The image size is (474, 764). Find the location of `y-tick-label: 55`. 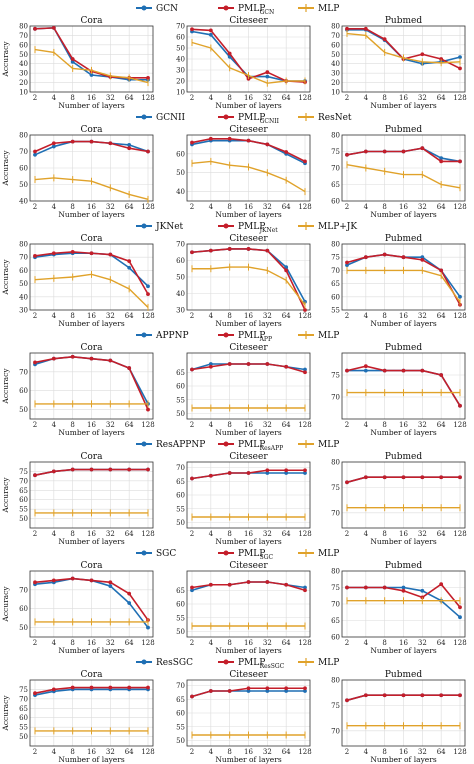

y-tick-label: 55 is located at coordinates (23, 728).